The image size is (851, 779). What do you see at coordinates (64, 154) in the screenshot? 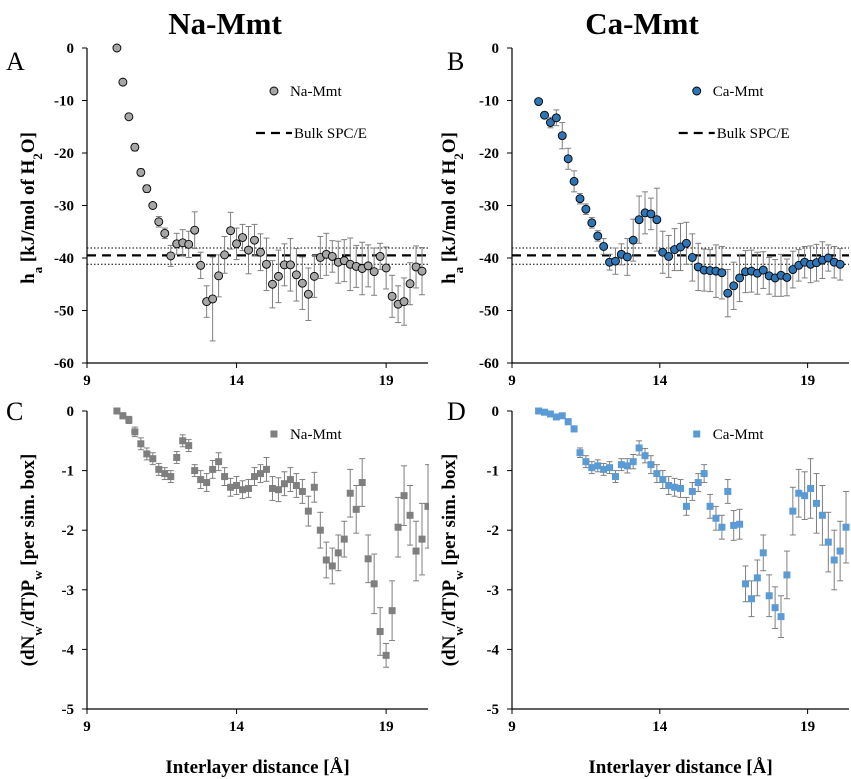
I see `y-tick-label: -20` at bounding box center [64, 154].